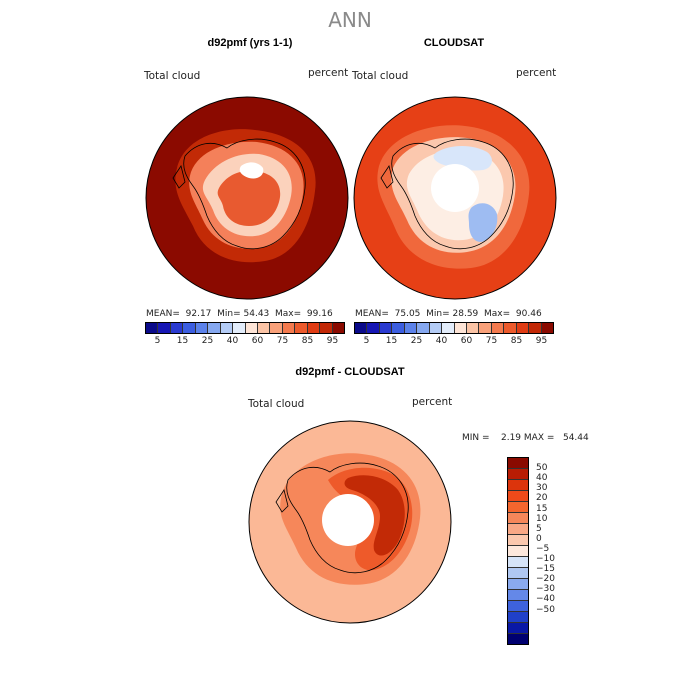  I want to click on colorbar-tick-label: −10, so click(545, 559).